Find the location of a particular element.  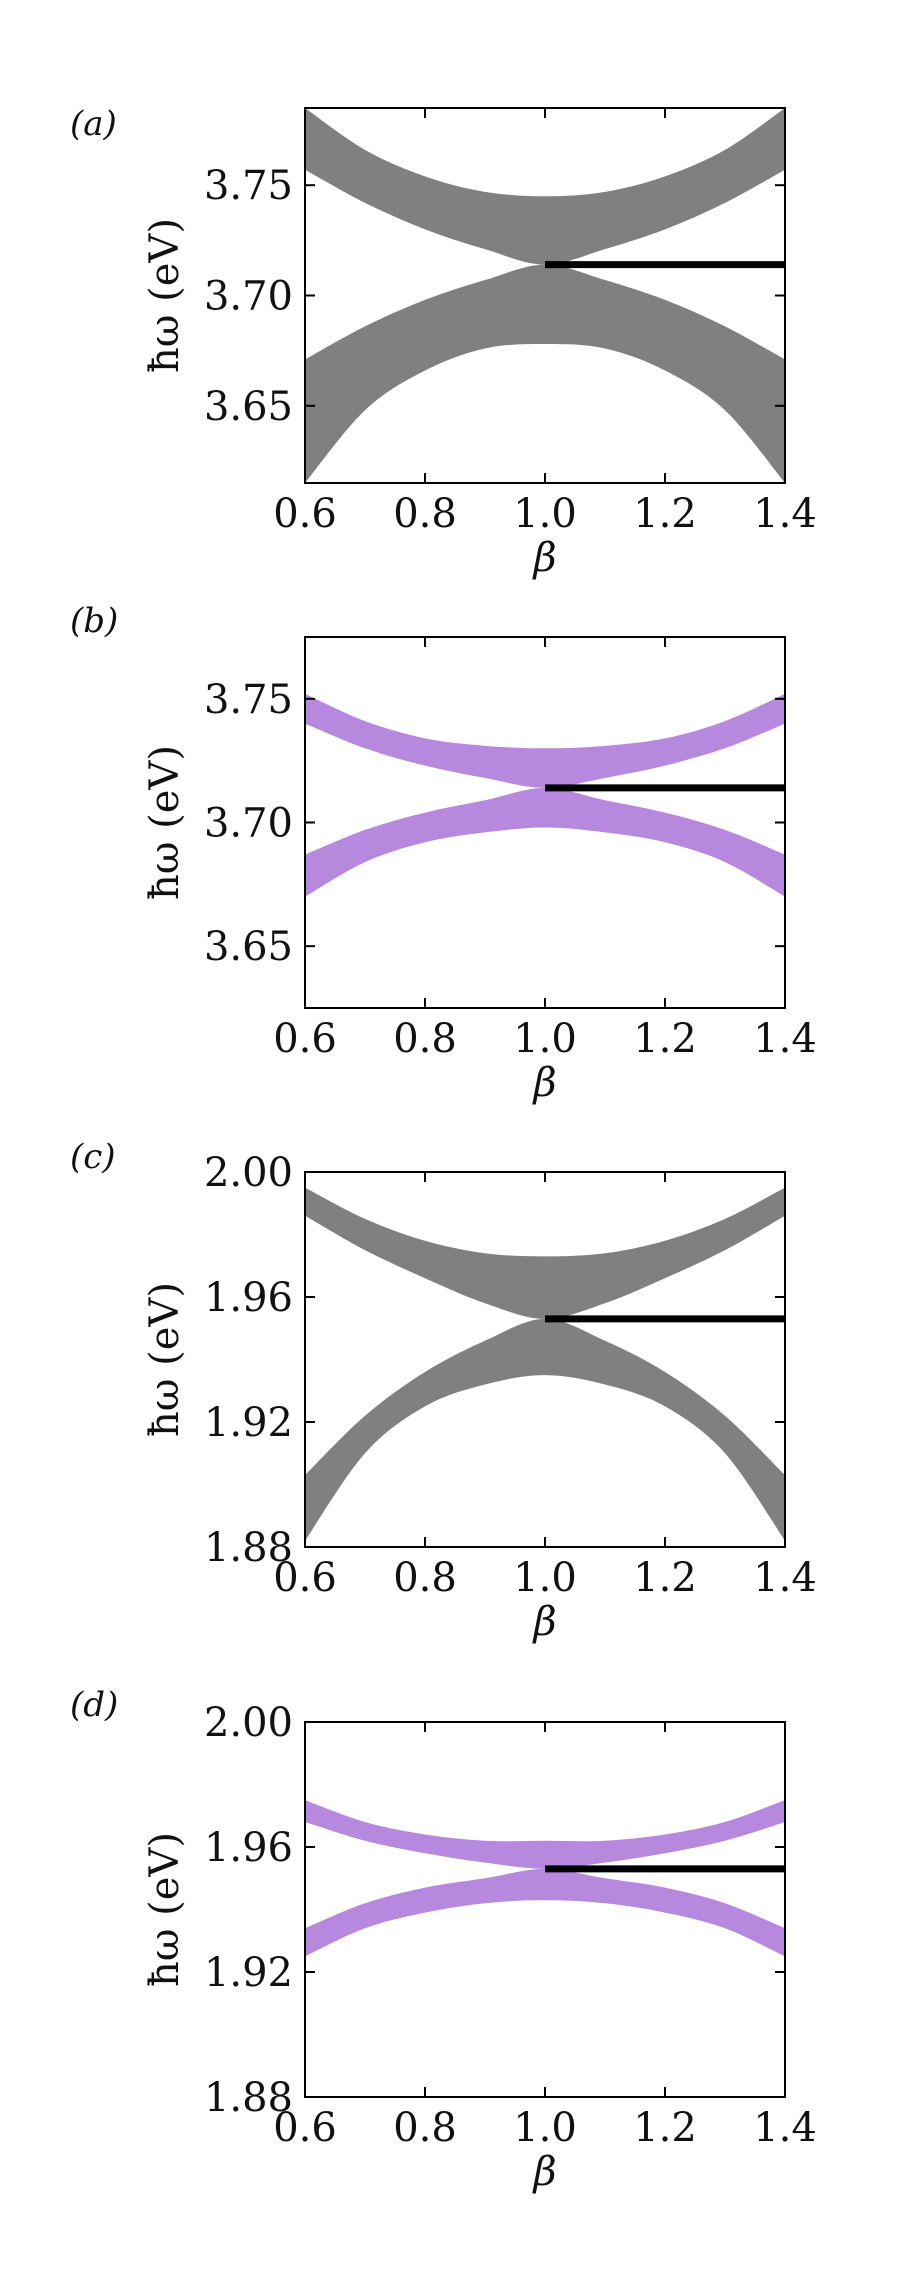

panel-label: (a) is located at coordinates (93, 124).